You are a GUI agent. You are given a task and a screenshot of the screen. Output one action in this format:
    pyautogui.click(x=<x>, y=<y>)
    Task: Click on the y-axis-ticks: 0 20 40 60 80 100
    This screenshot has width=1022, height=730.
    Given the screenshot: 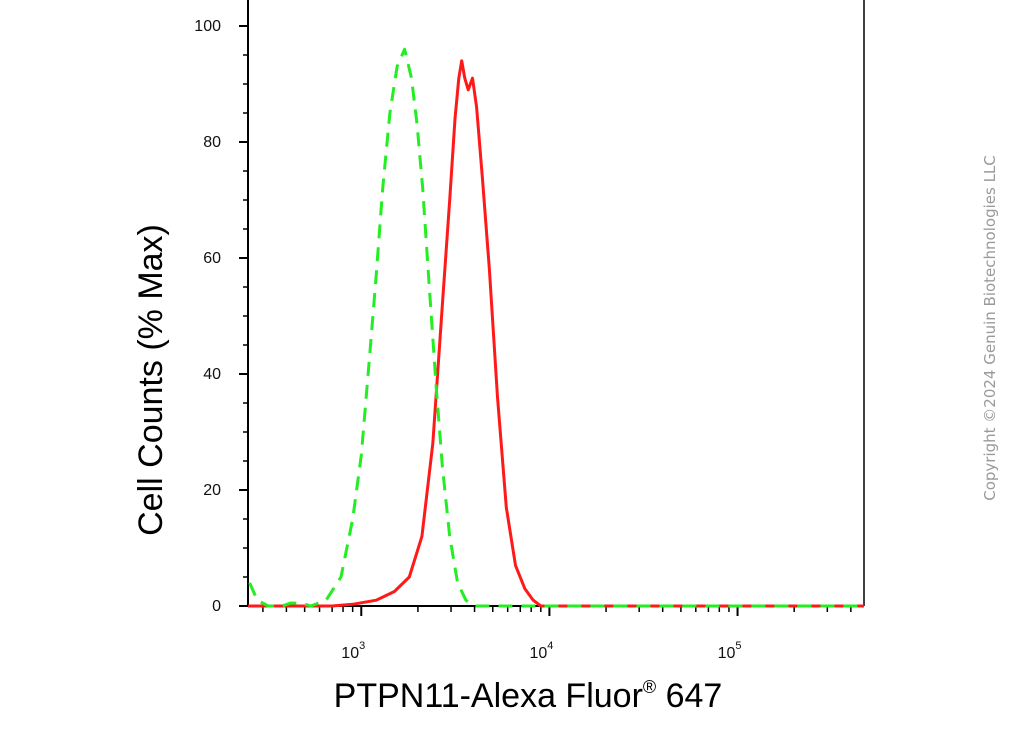 What is the action you would take?
    pyautogui.click(x=221, y=316)
    